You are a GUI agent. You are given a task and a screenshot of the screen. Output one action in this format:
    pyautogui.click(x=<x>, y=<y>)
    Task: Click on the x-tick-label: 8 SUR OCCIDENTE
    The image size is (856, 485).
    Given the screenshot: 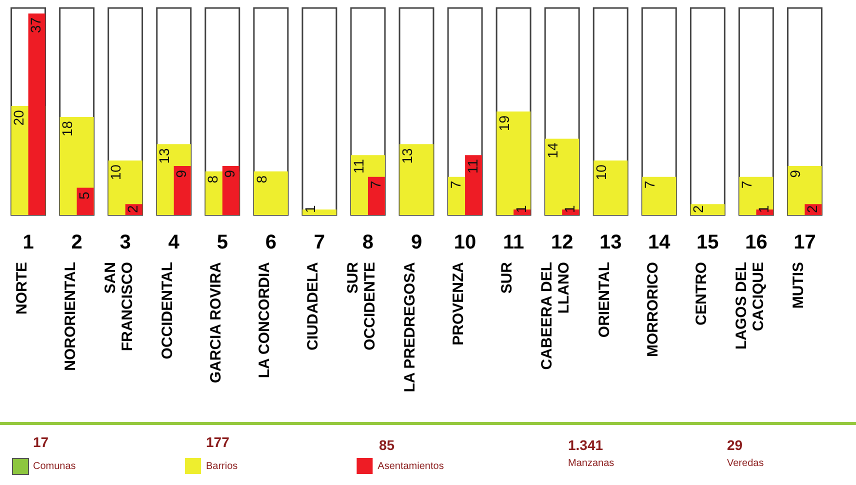 What is the action you would take?
    pyautogui.click(x=361, y=291)
    